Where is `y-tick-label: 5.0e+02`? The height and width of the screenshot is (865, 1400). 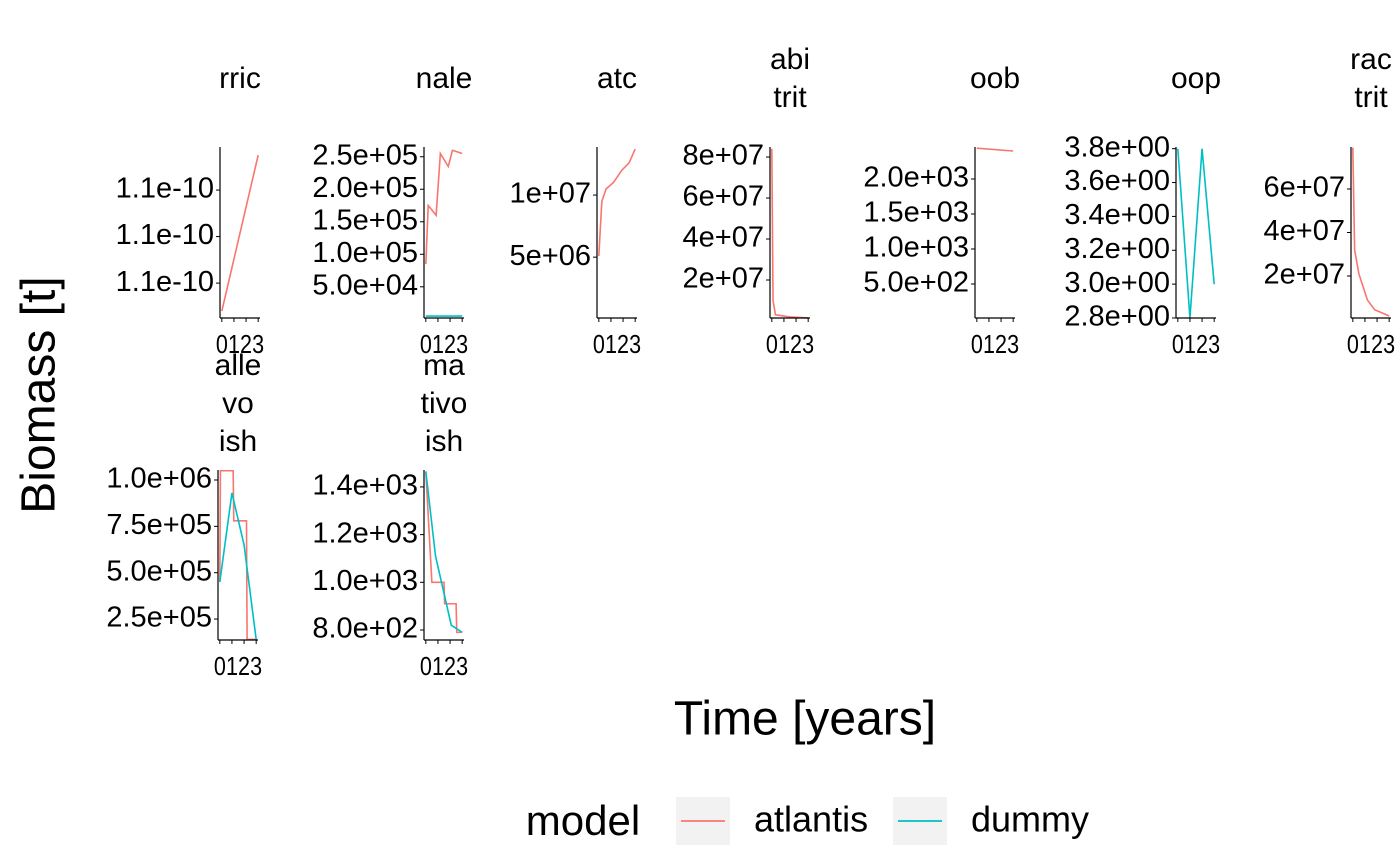
y-tick-label: 5.0e+02 is located at coordinates (916, 283).